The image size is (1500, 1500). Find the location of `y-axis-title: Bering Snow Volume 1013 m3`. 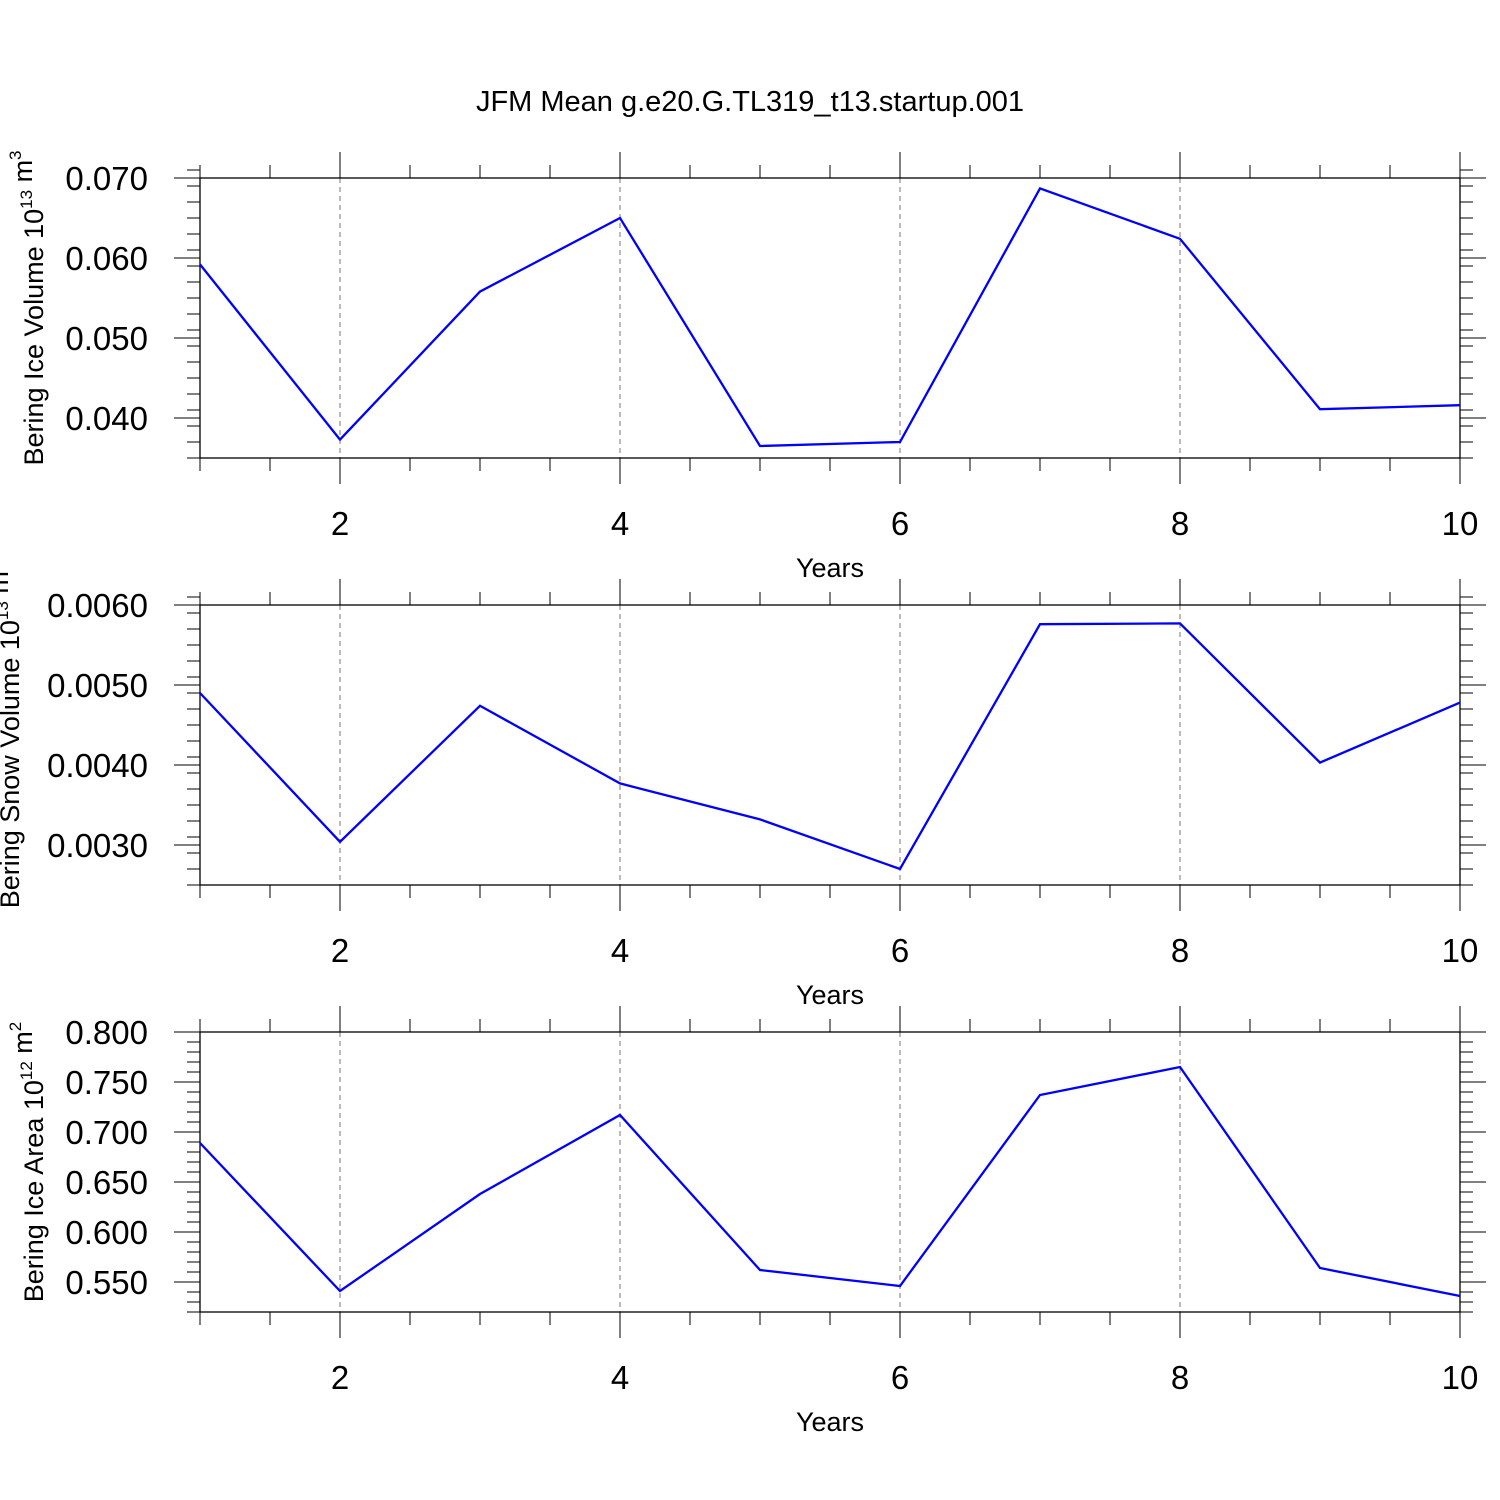

y-axis-title: Bering Snow Volume 1013 m3 is located at coordinates (12, 735).